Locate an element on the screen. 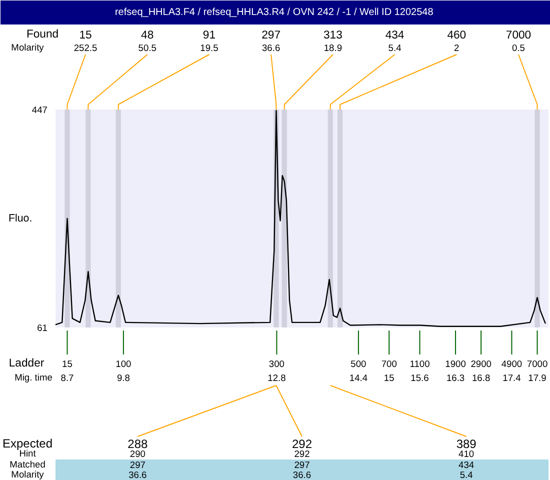  text: 15 is located at coordinates (85, 36).